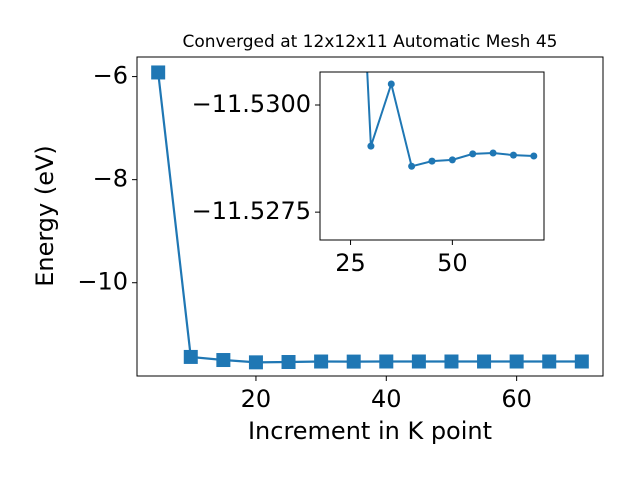  Describe the element at coordinates (251, 211) in the screenshot. I see `y-tick-label: −11.5275` at that location.